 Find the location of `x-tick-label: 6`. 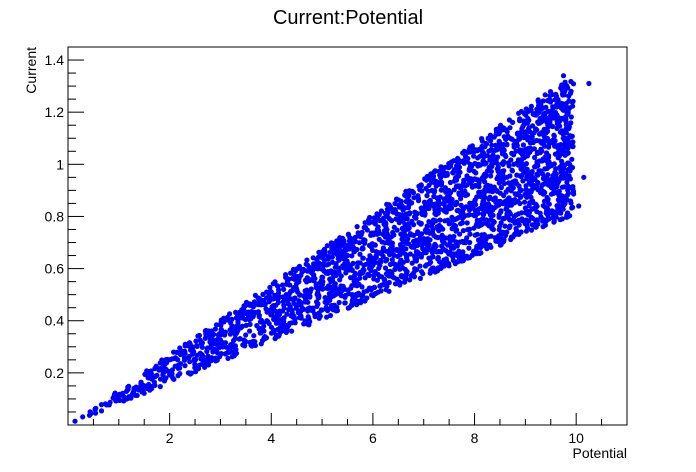

x-tick-label: 6 is located at coordinates (373, 438).